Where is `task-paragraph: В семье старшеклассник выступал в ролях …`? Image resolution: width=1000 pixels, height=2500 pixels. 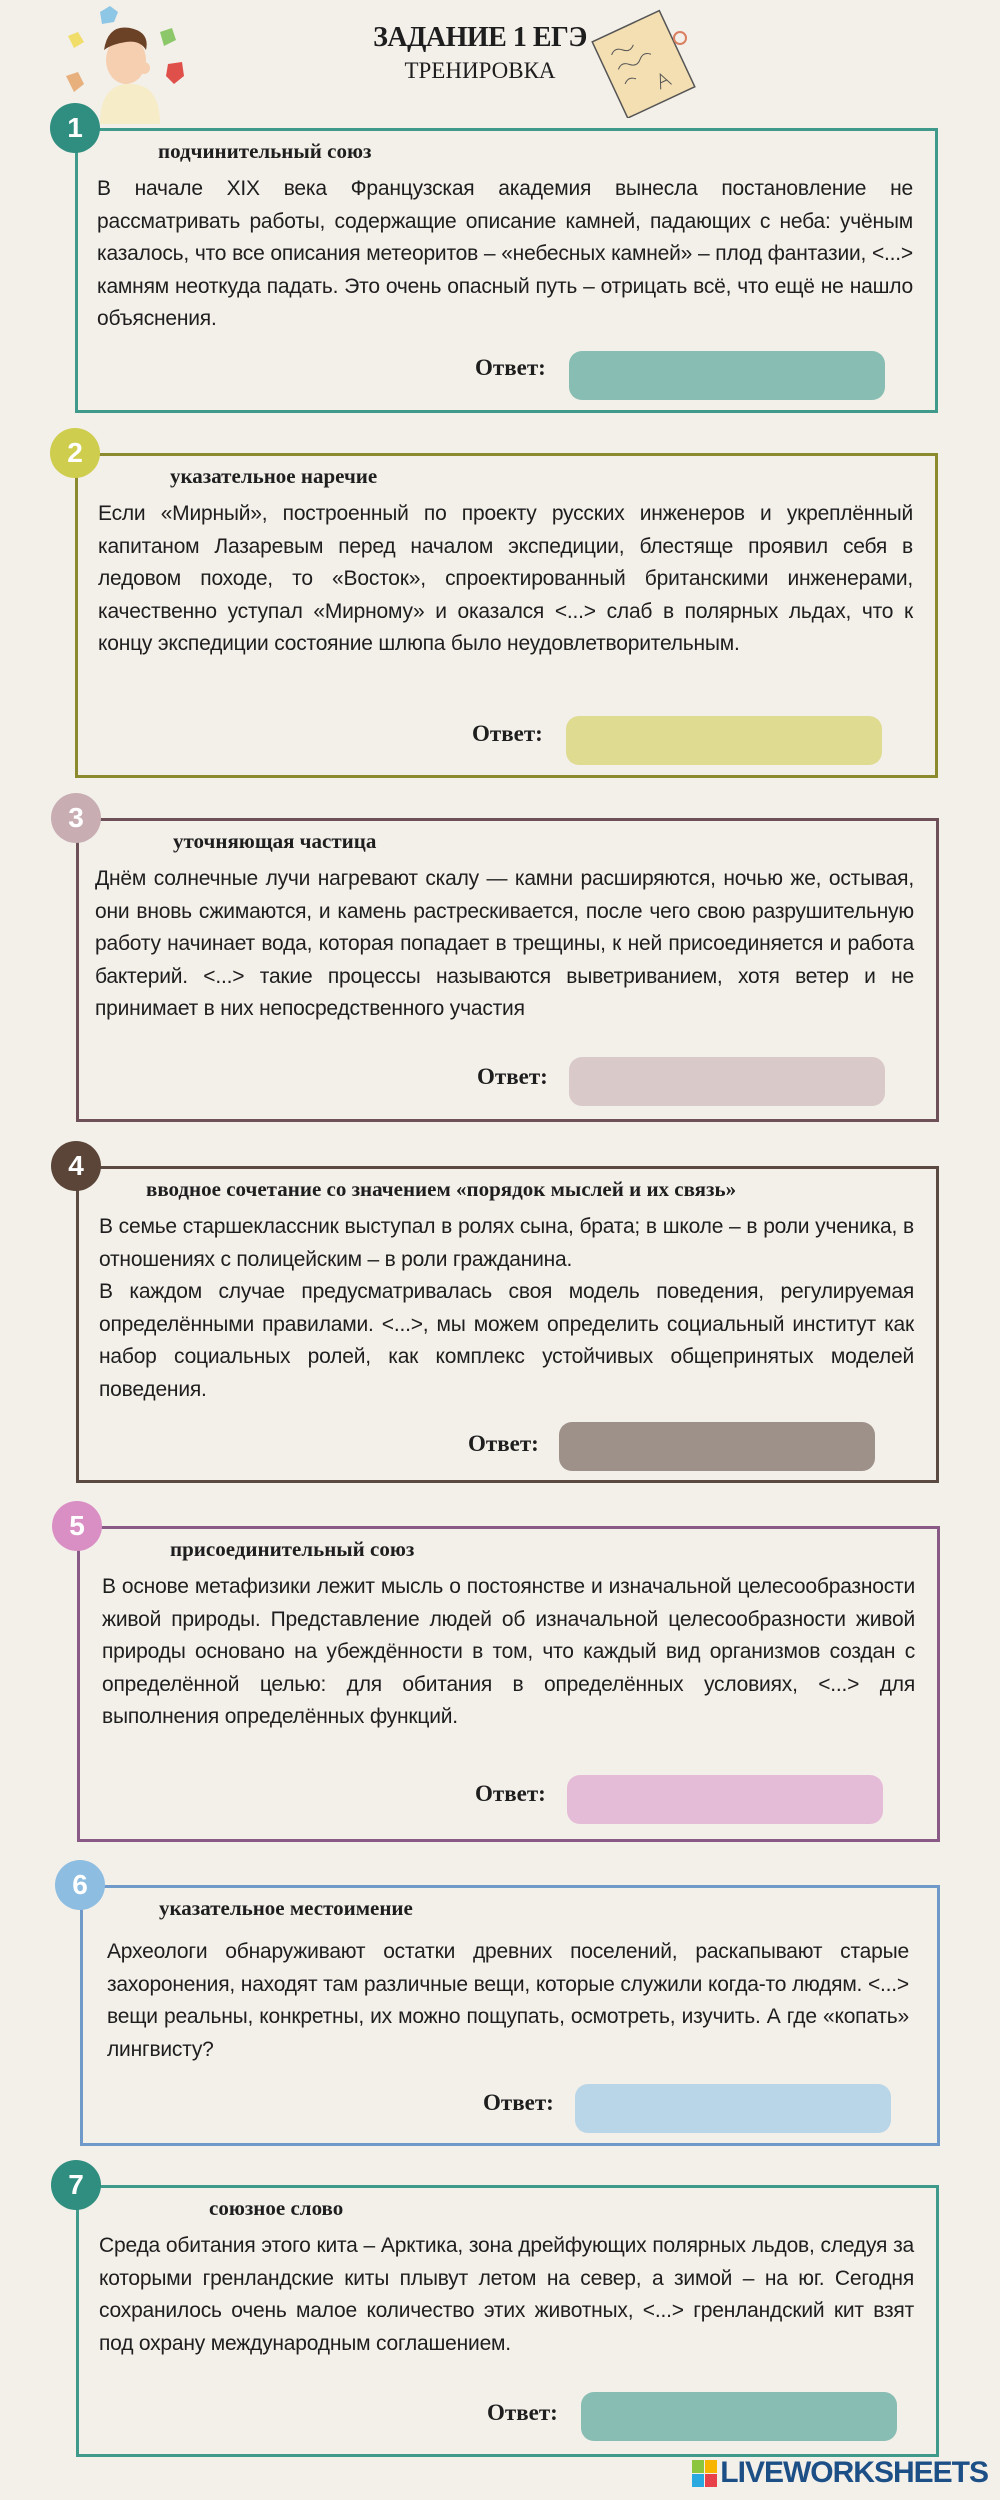 task-paragraph: В семье старшеклассник выступал в ролях … is located at coordinates (506, 1243).